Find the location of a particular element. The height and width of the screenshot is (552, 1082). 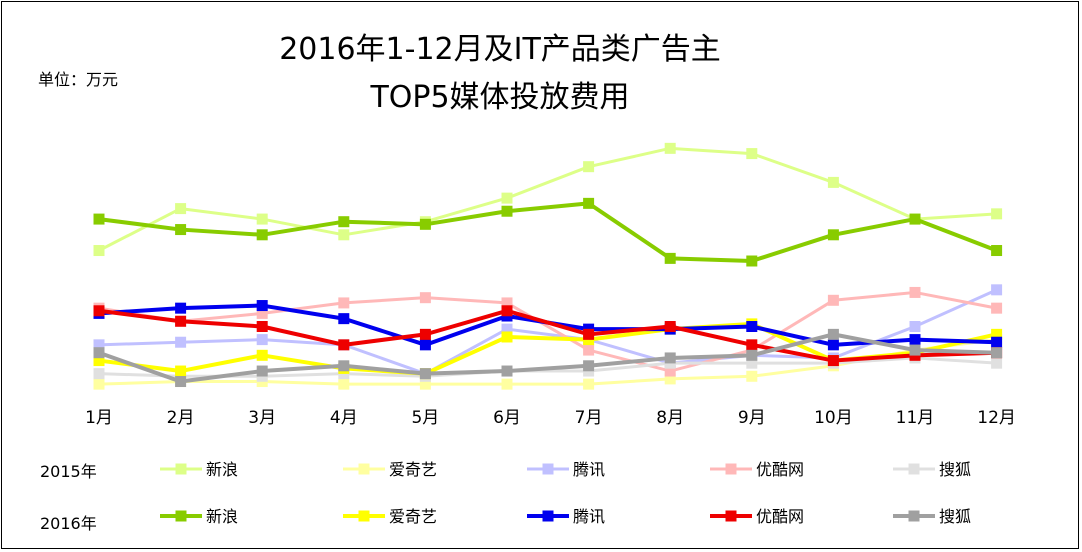

unit-label: 单位：万元 is located at coordinates (78, 79).